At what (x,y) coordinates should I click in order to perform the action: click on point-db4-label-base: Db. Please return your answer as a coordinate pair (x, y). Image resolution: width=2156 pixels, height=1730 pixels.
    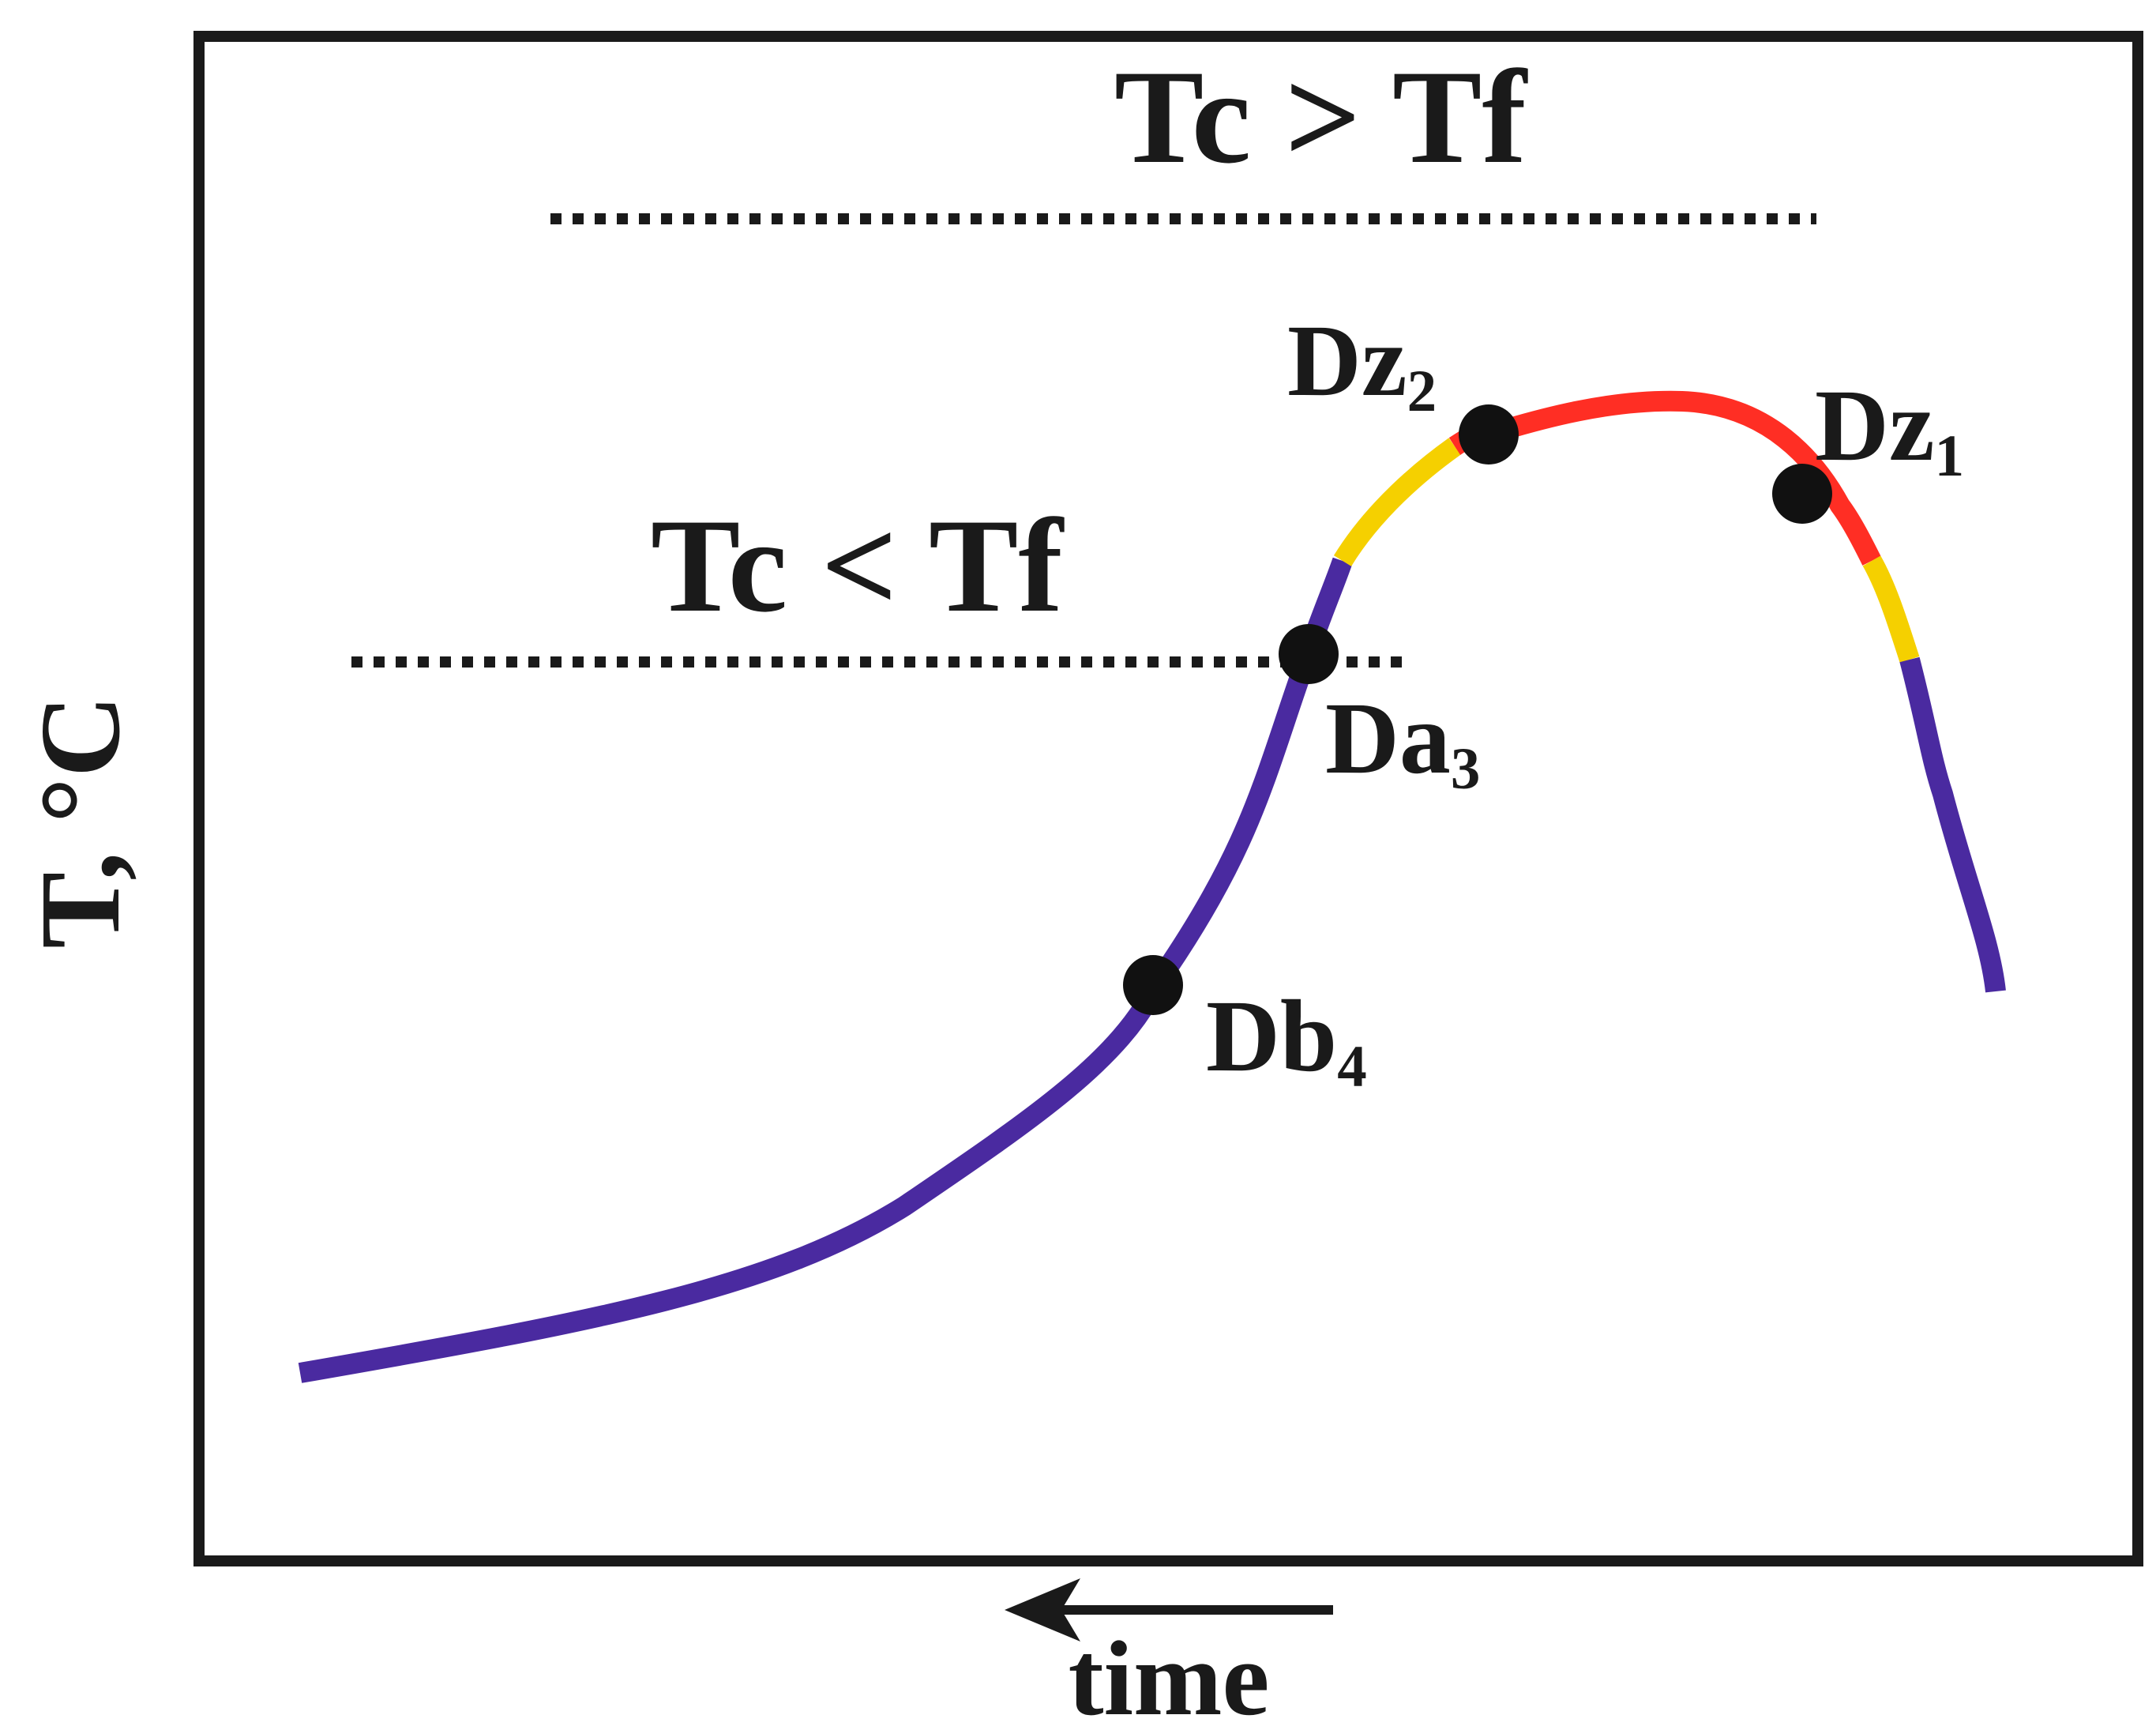
    Looking at the image, I should click on (1271, 1036).